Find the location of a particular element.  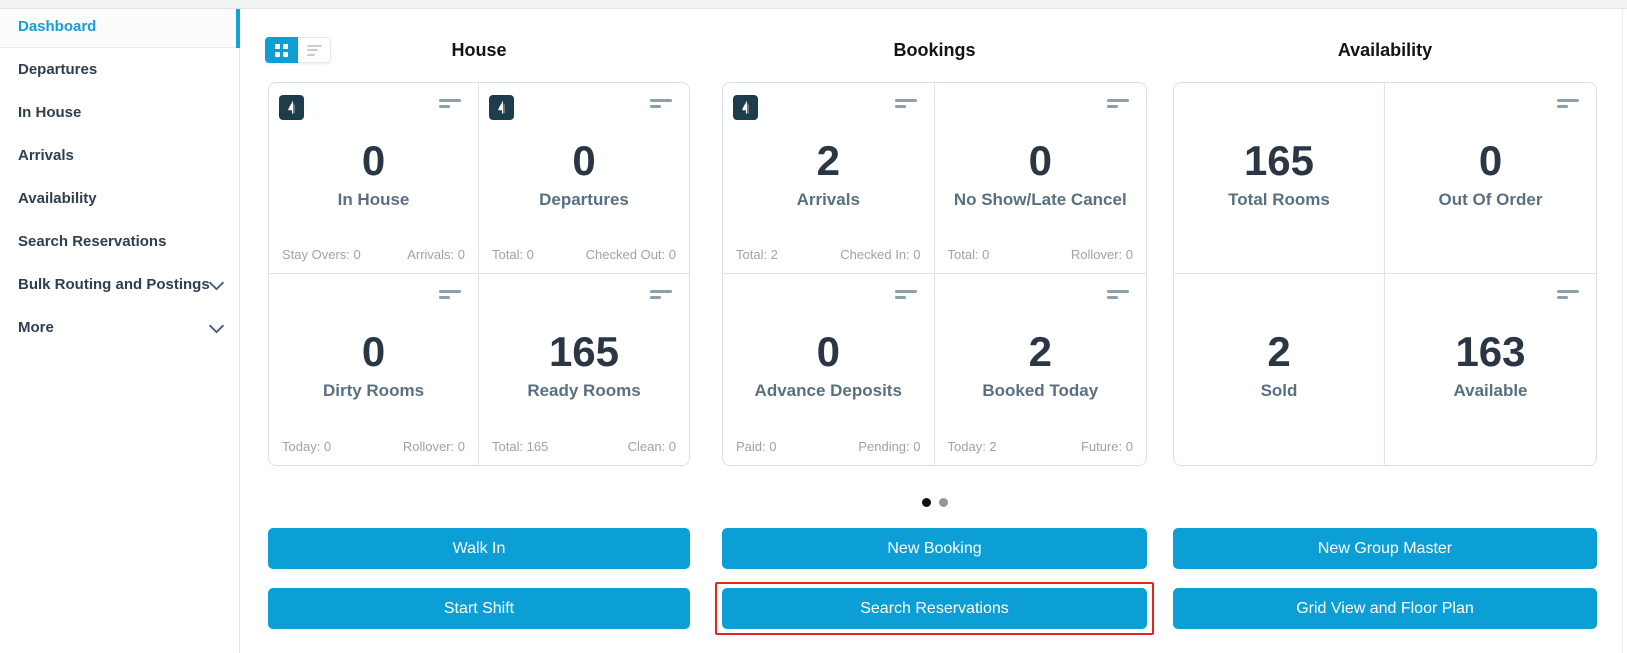

start-shift-button: Start Shift is located at coordinates (479, 608).